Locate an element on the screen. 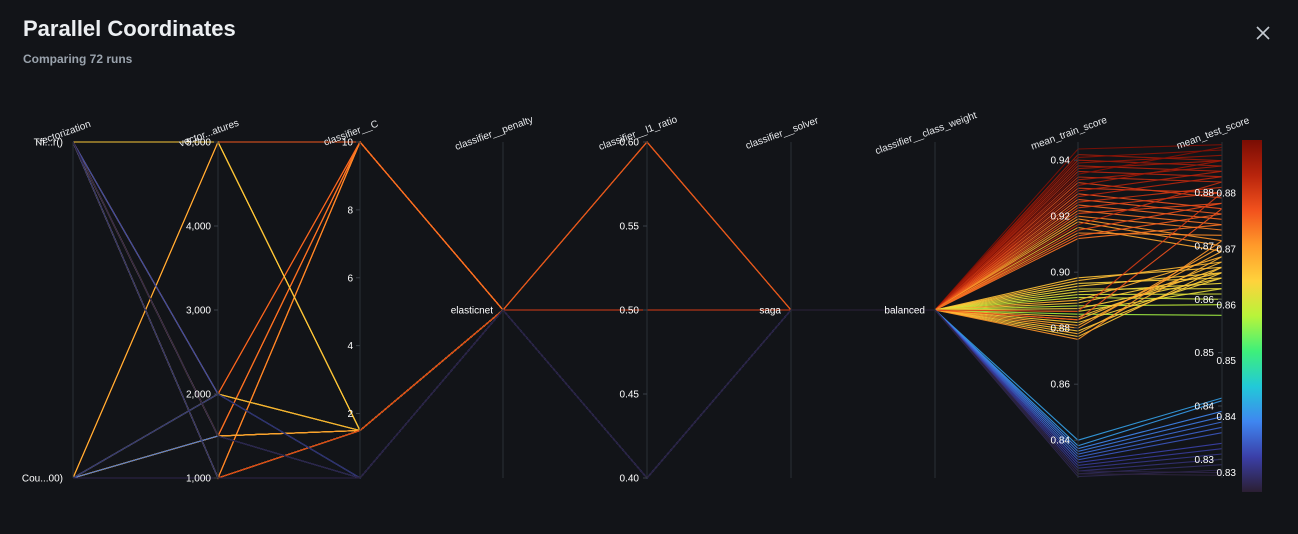 This screenshot has width=1298, height=534. tick-label: 1,000 is located at coordinates (198, 479).